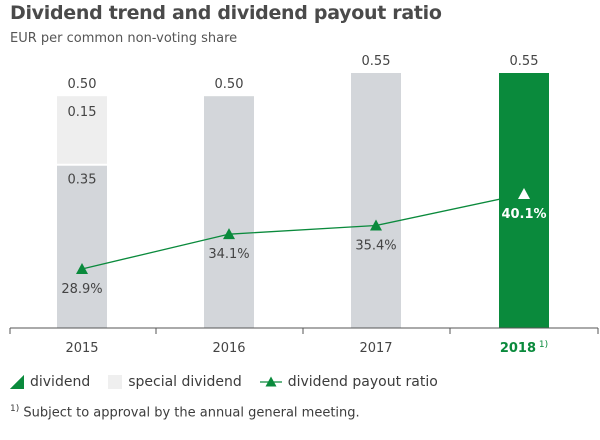 Image resolution: width=600 pixels, height=440 pixels. Describe the element at coordinates (229, 84) in the screenshot. I see `bar-total-label-2016: 0.50` at that location.